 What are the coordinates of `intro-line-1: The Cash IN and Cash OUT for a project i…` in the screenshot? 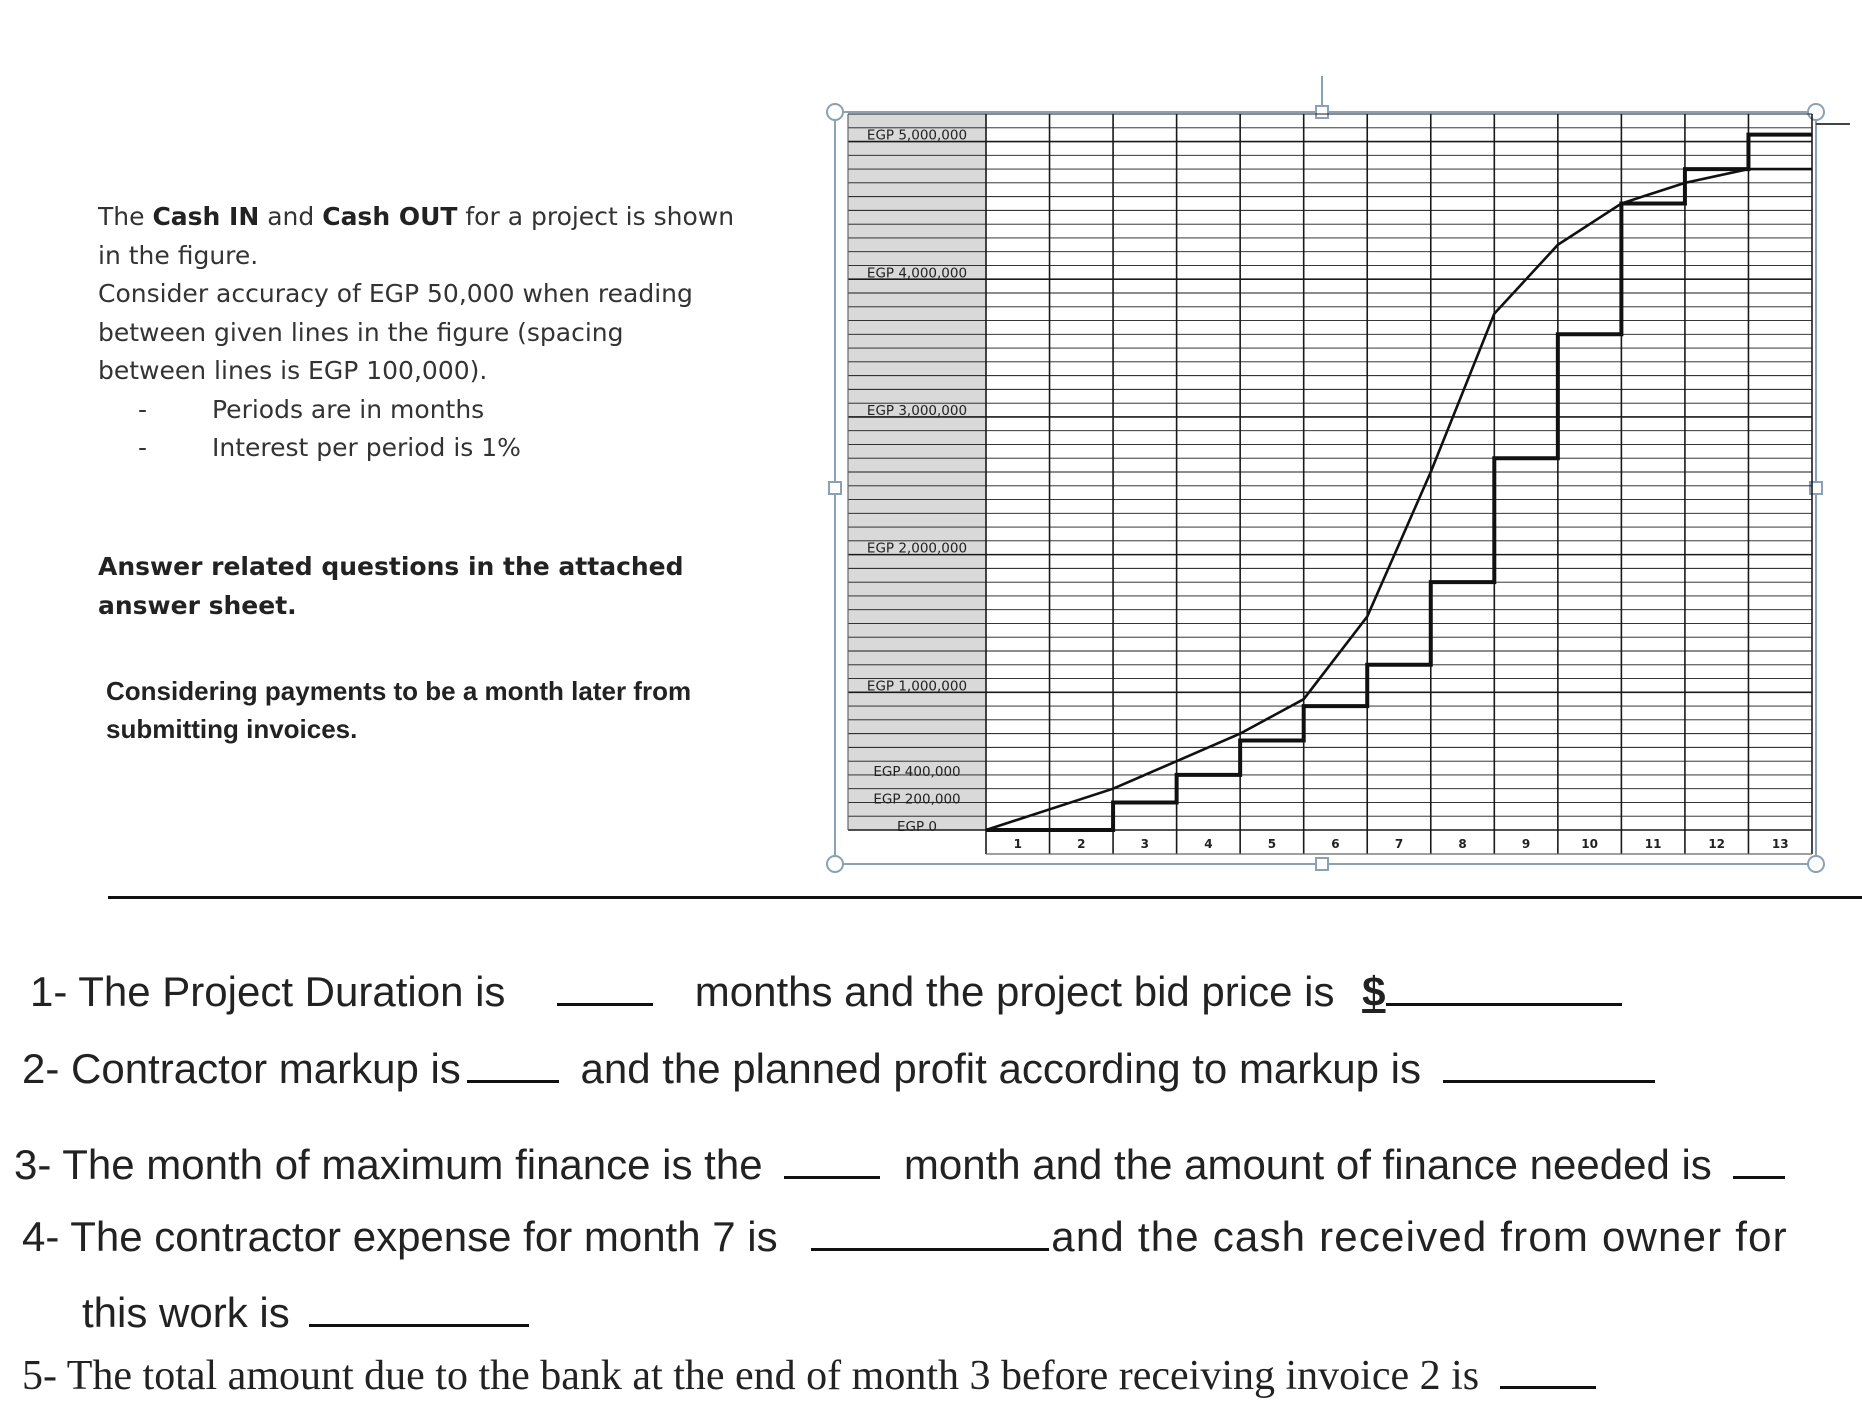 It's located at (428, 217).